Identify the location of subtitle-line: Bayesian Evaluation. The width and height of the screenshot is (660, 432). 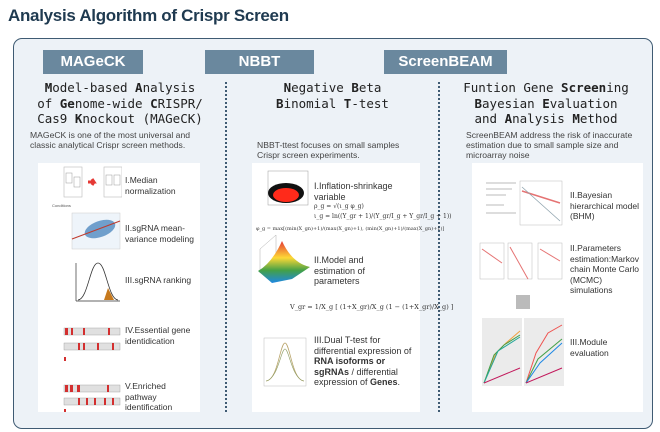
(546, 103).